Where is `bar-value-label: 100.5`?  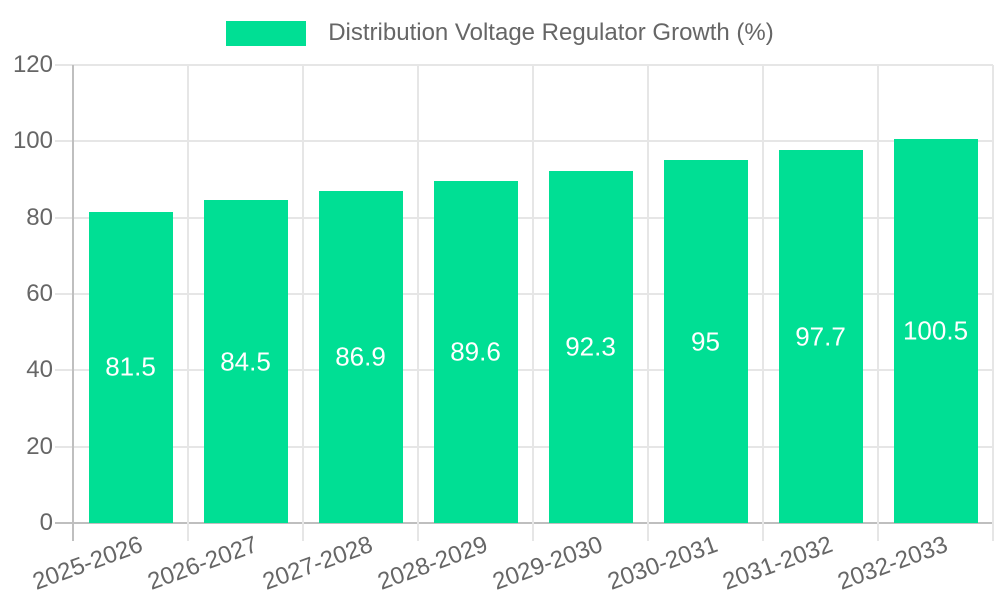 bar-value-label: 100.5 is located at coordinates (935, 330).